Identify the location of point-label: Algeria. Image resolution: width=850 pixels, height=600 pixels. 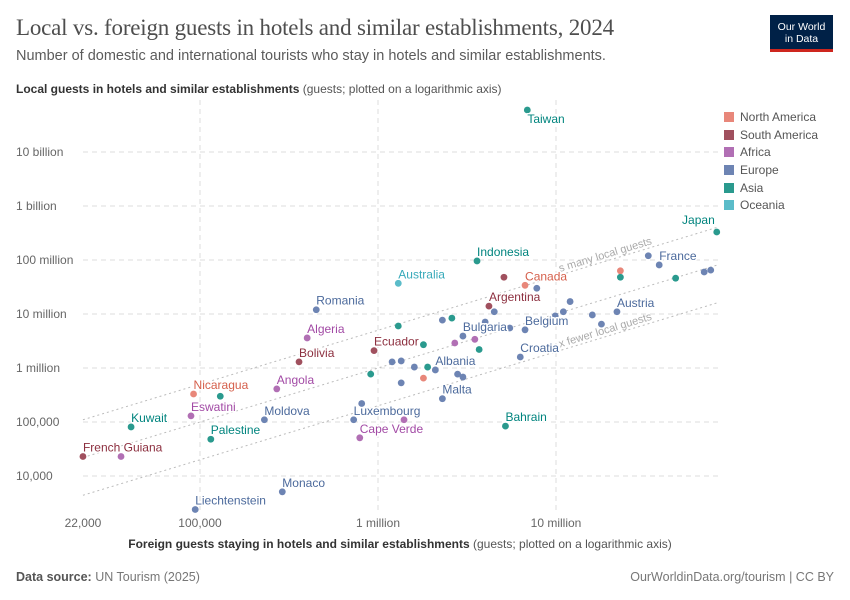
(326, 329).